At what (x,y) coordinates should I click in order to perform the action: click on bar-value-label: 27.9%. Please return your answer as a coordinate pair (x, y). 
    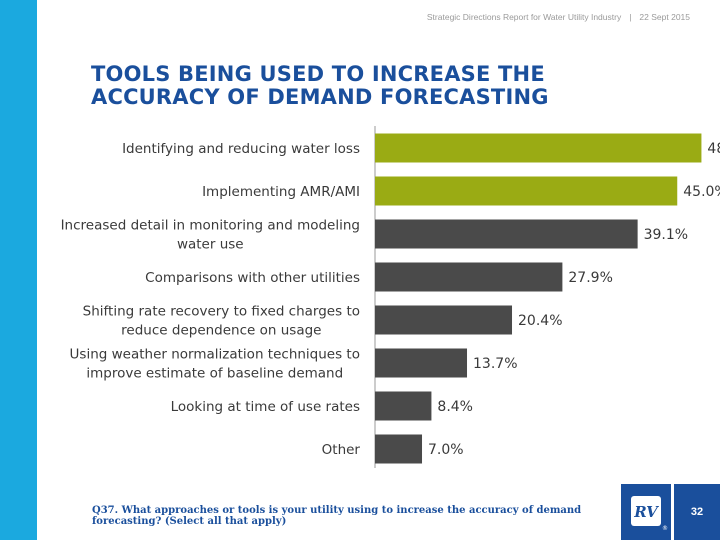
    Looking at the image, I should click on (590, 278).